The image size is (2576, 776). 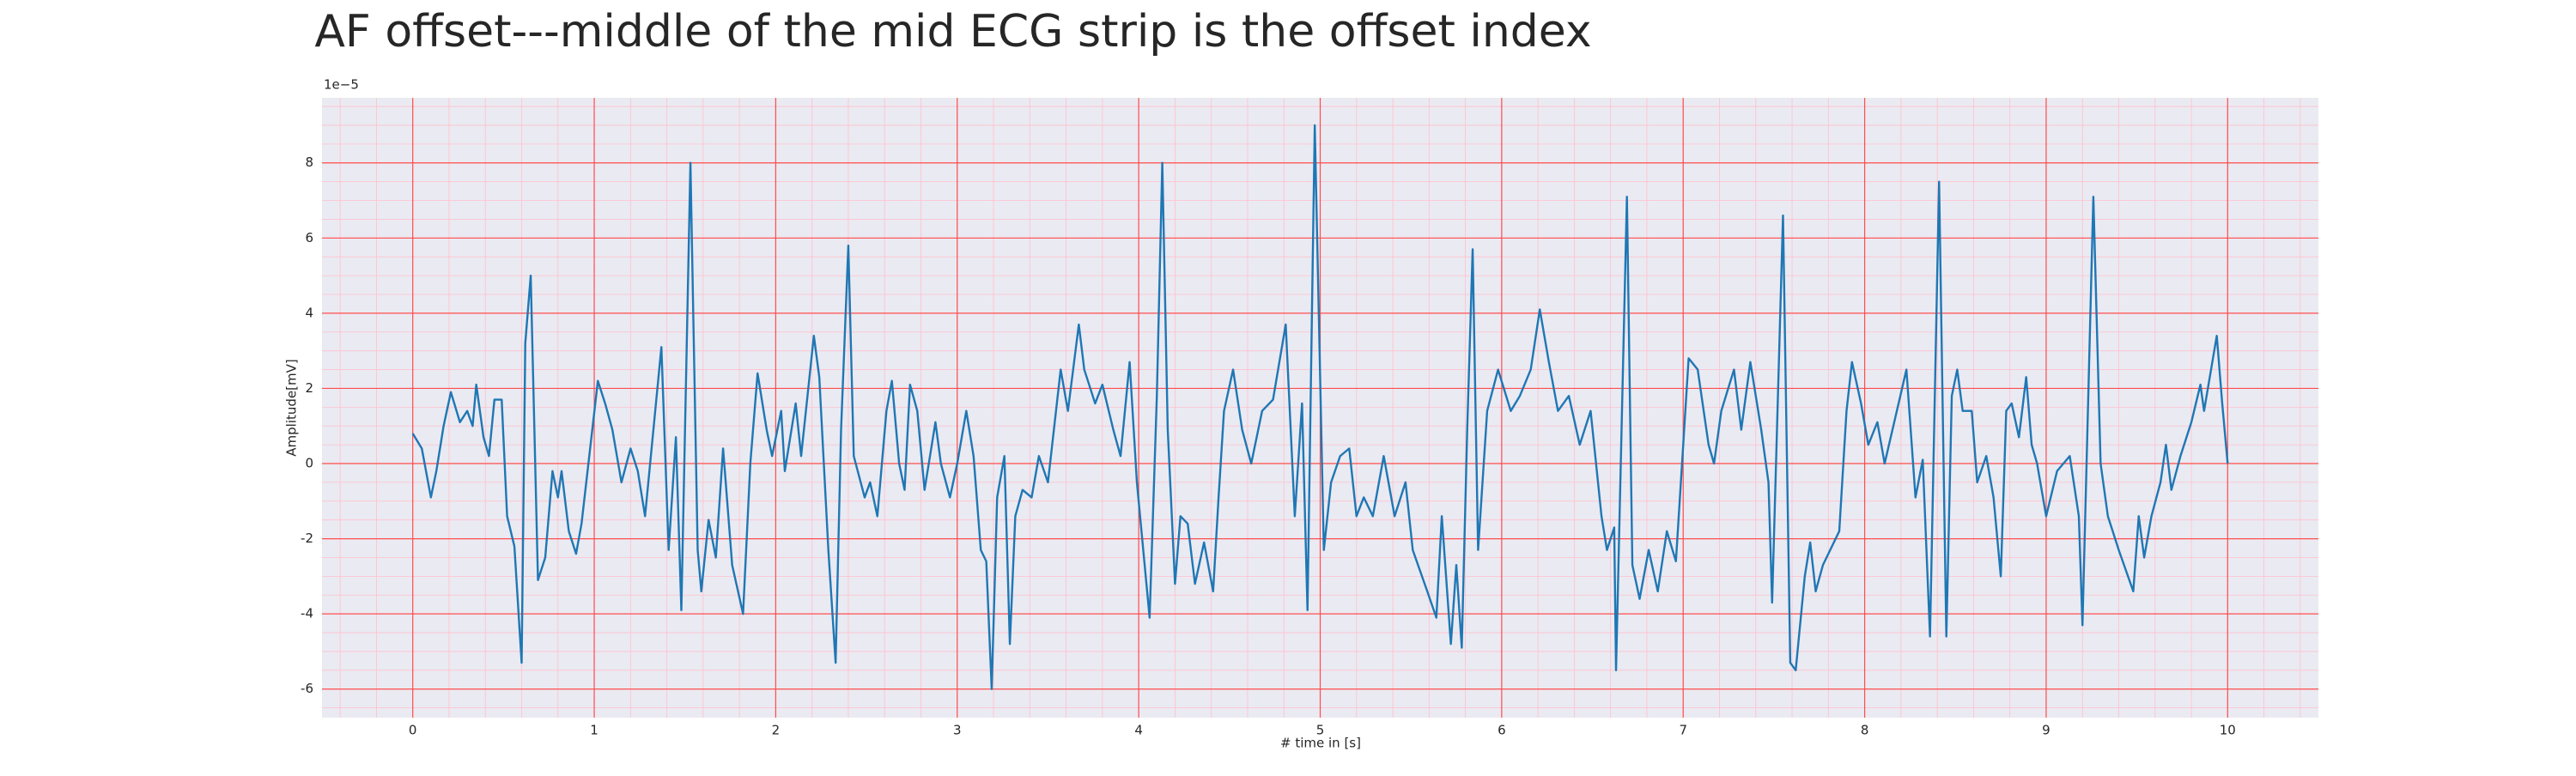 I want to click on x-tick-label: 3, so click(x=958, y=730).